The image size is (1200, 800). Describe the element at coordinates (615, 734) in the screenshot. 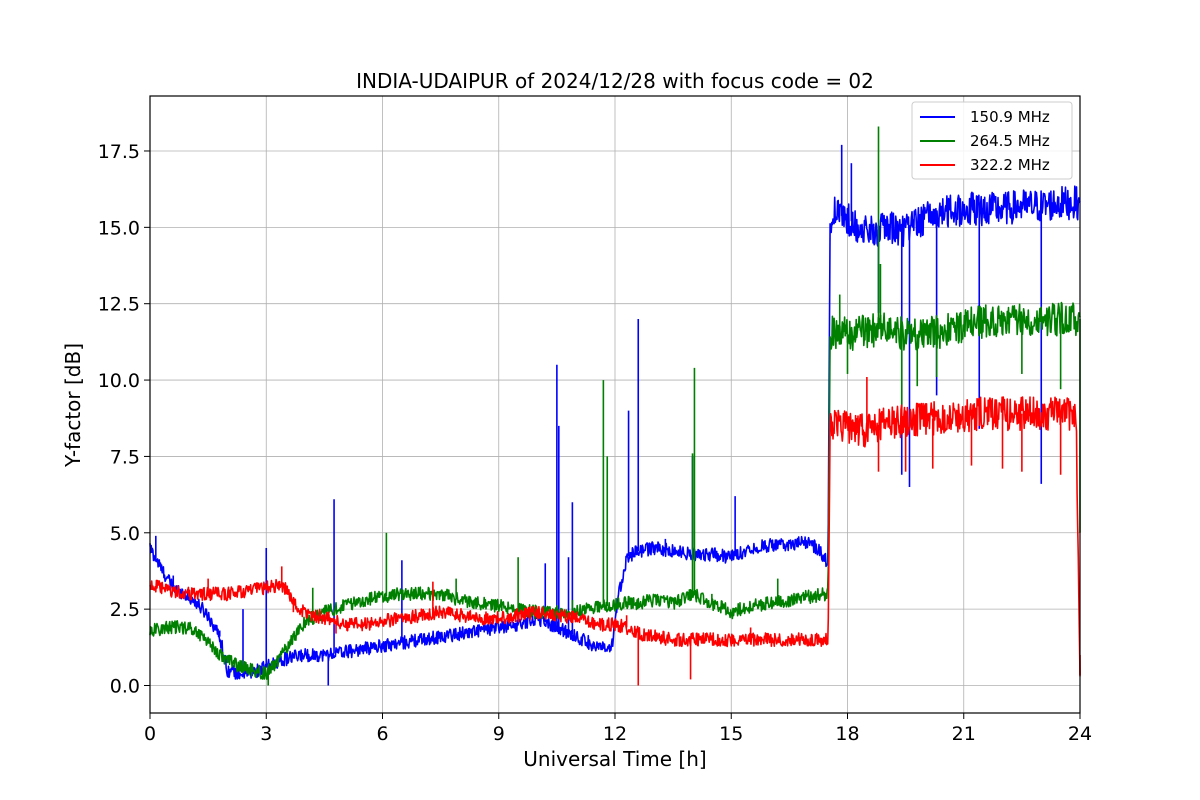

I see `x-tick-label: 12` at that location.